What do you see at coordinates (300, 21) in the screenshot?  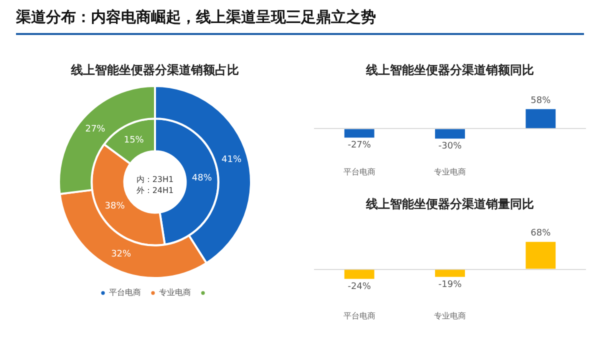 I see `text: 渠道分布：内容电商崛起，线上渠道呈现三足鼎立之势` at bounding box center [300, 21].